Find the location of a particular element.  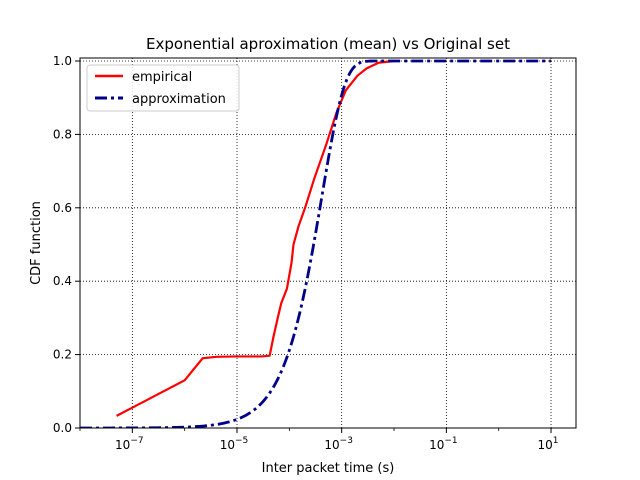

legend: empirical approximation is located at coordinates (163, 88).